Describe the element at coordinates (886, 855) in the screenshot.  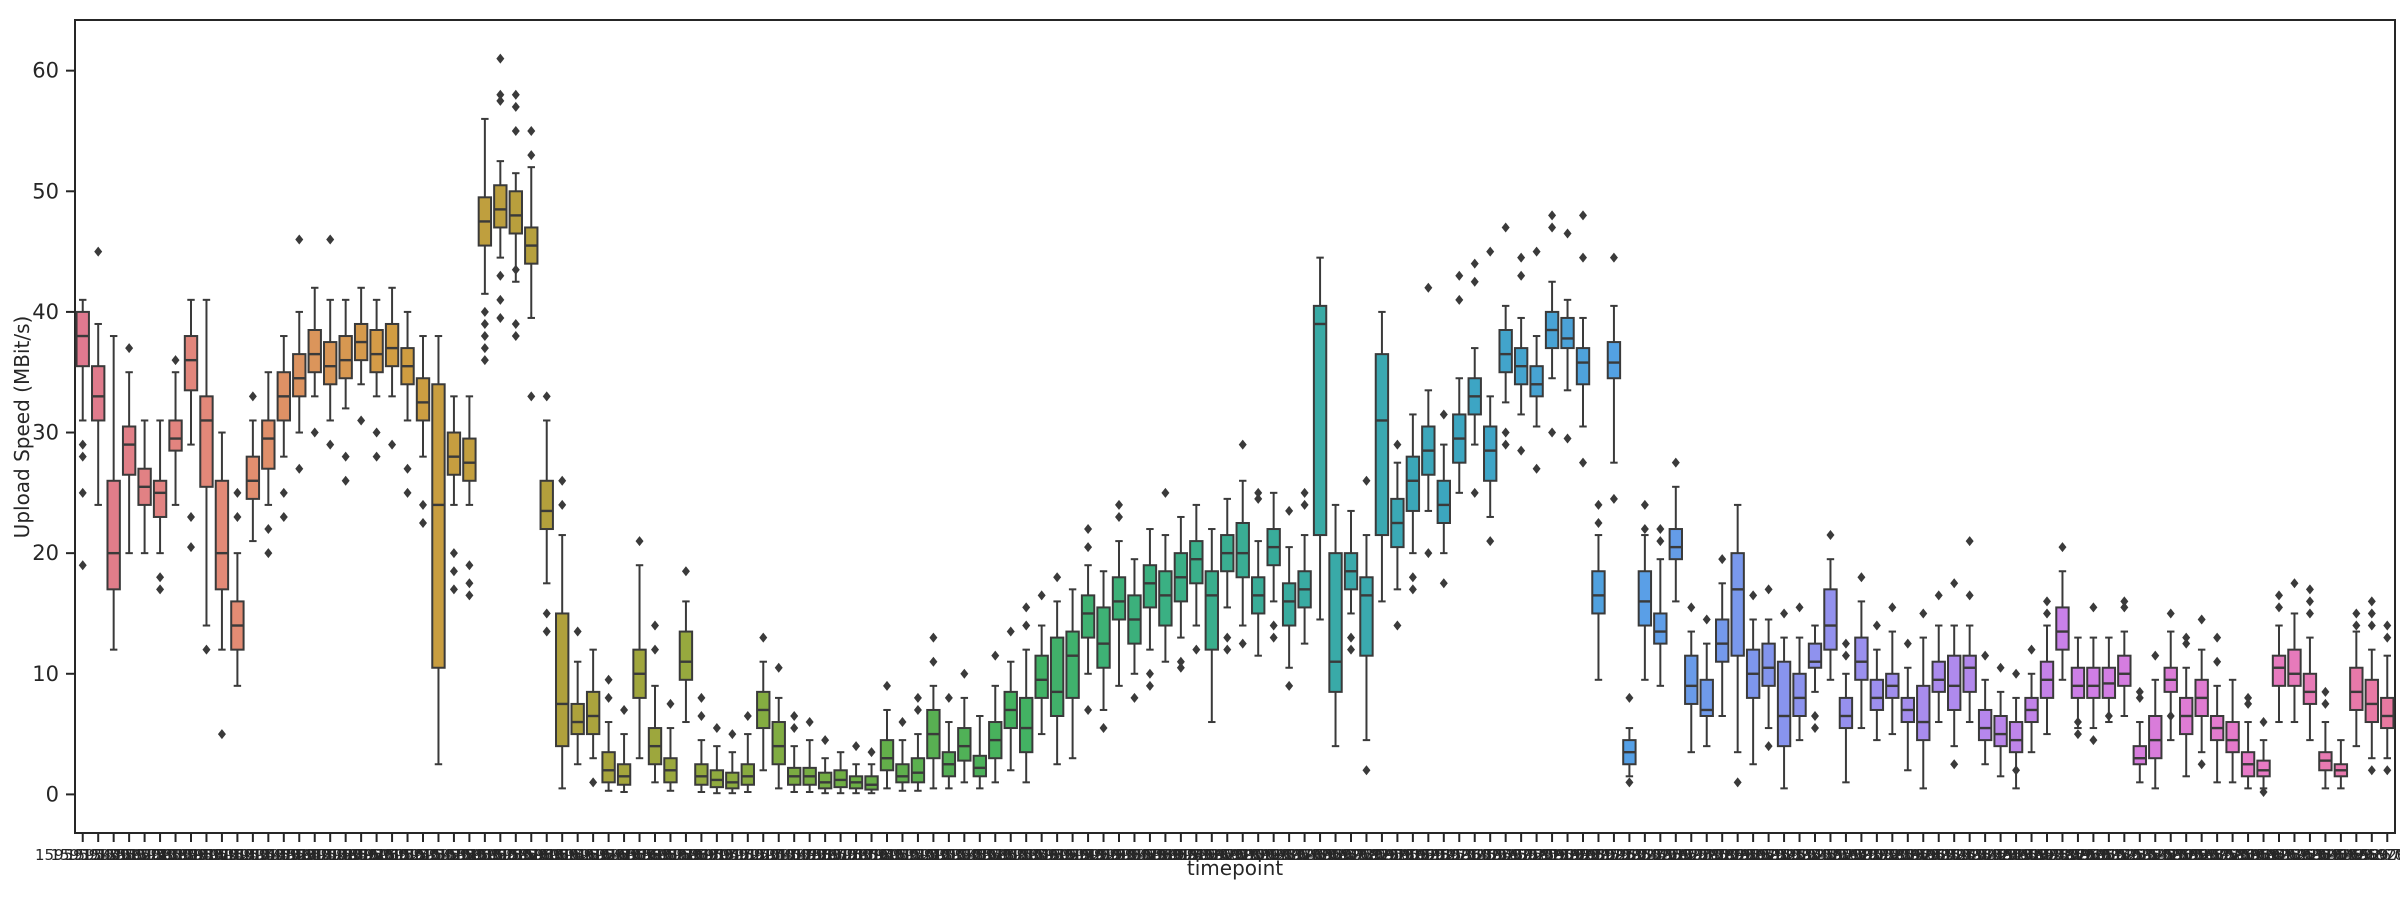
I see `x-tick-label: 1595918120` at that location.